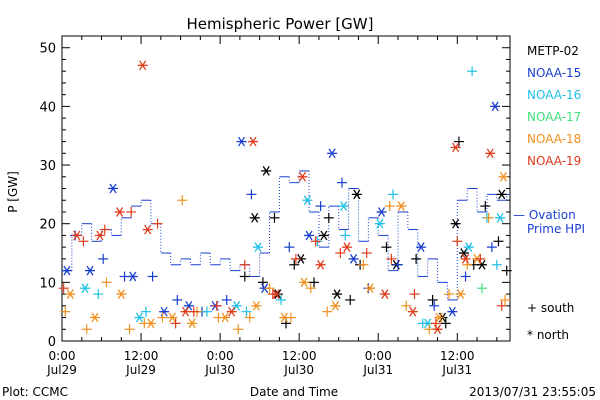 This screenshot has height=400, width=600. I want to click on legend-marker-north: * north, so click(548, 335).